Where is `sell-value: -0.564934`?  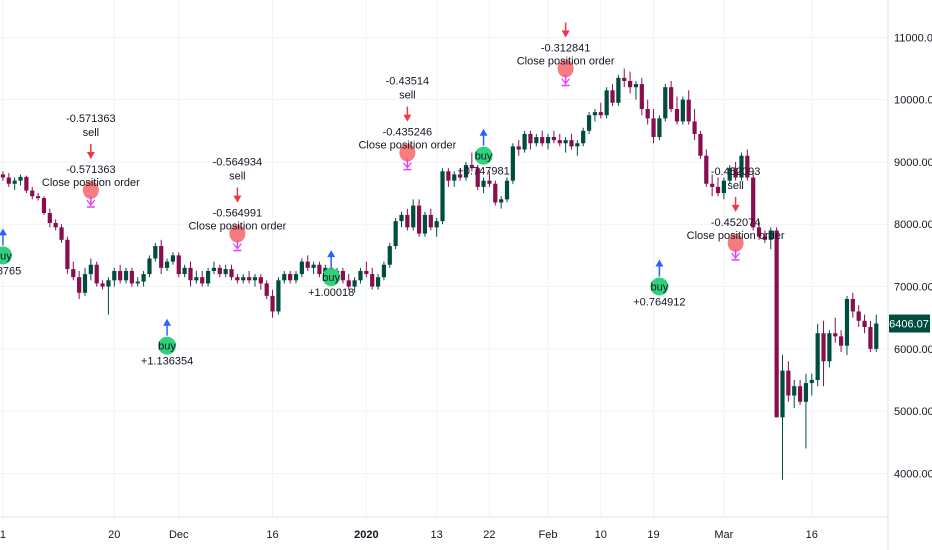 sell-value: -0.564934 is located at coordinates (238, 163).